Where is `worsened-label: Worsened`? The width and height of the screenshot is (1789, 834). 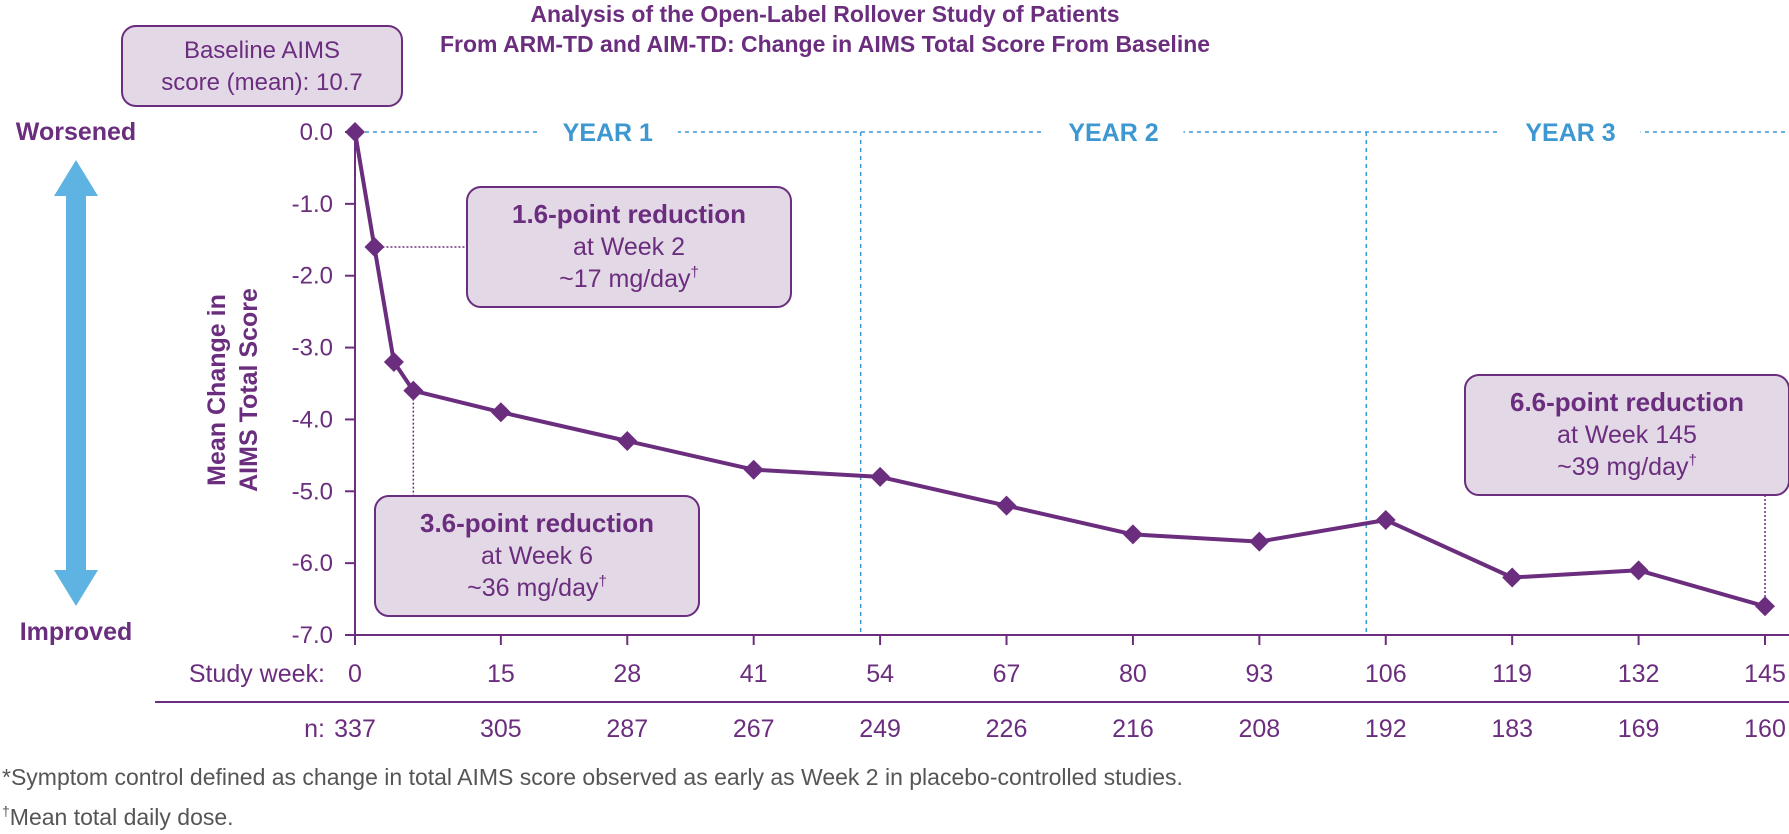
worsened-label: Worsened is located at coordinates (76, 132).